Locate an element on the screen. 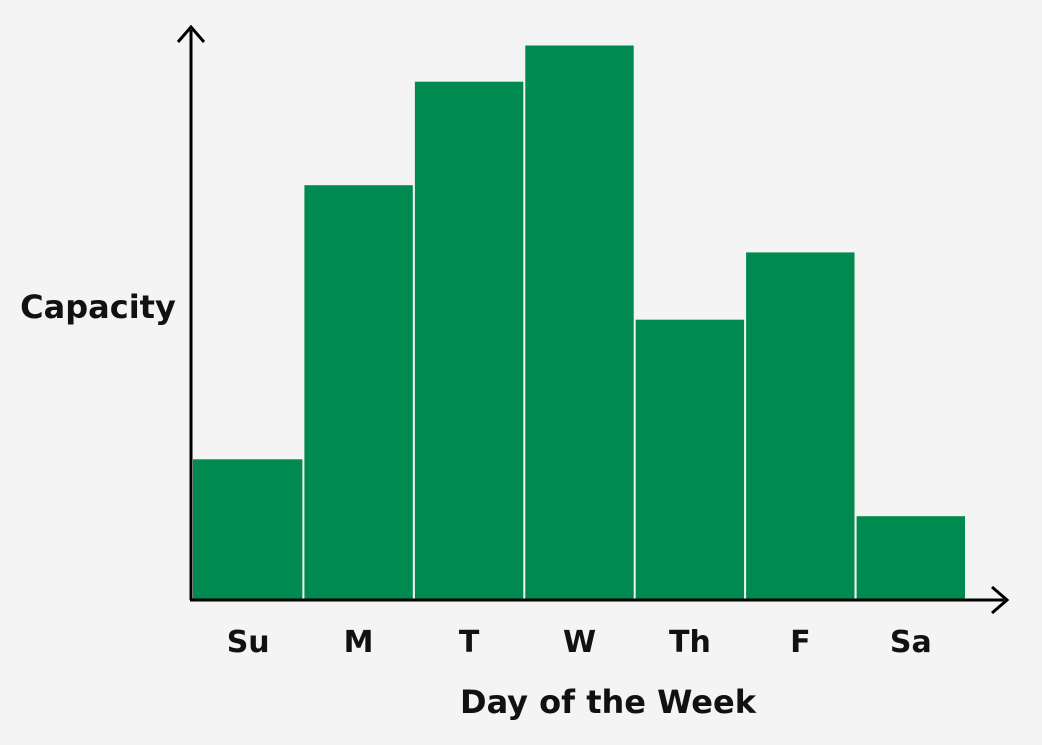  x-axis-arrowhead is located at coordinates (1000, 600).